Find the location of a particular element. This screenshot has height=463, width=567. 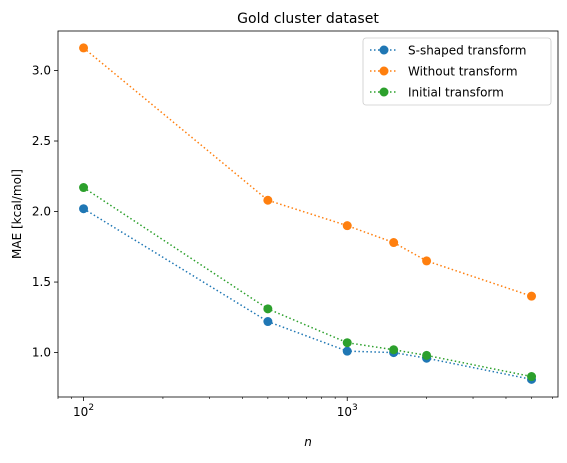

legend-frame is located at coordinates (457, 71).